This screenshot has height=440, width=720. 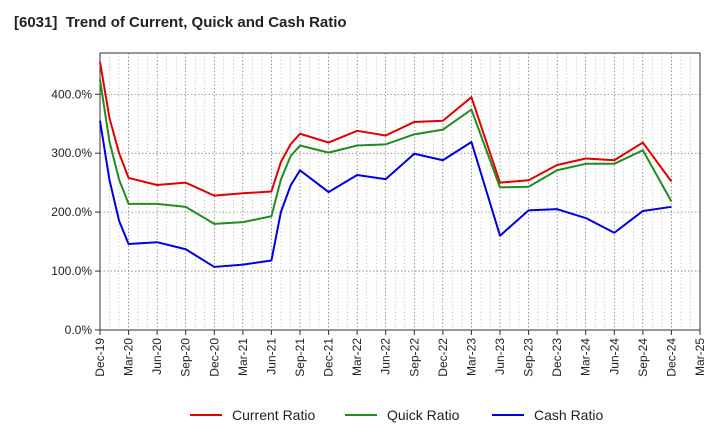 I want to click on x-tick-label: Dec-19, so click(x=100, y=357).